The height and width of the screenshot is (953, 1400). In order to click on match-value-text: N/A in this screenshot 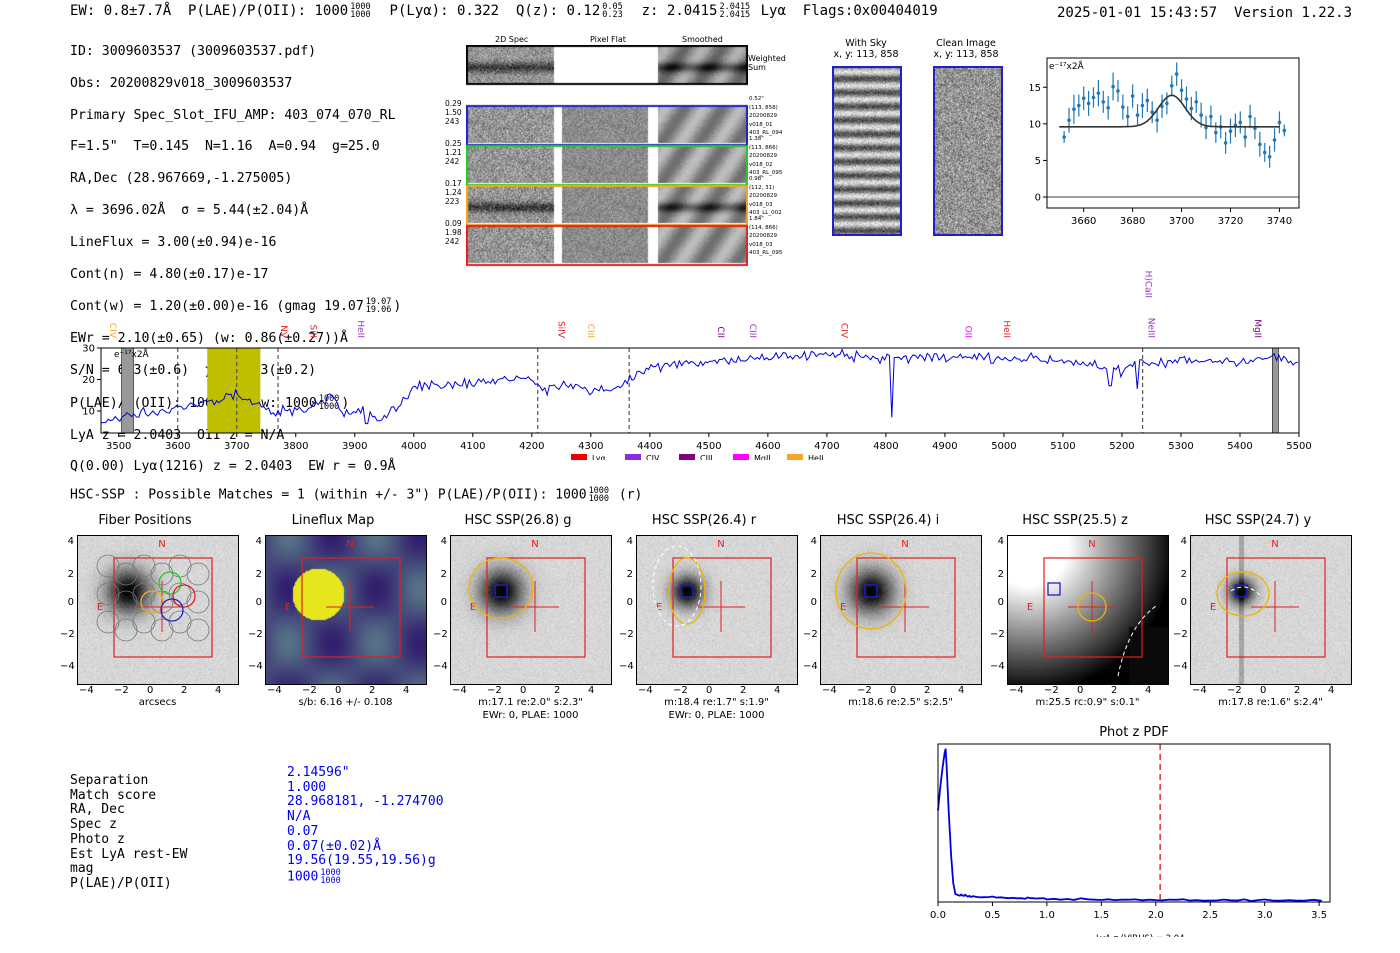, I will do `click(299, 817)`.